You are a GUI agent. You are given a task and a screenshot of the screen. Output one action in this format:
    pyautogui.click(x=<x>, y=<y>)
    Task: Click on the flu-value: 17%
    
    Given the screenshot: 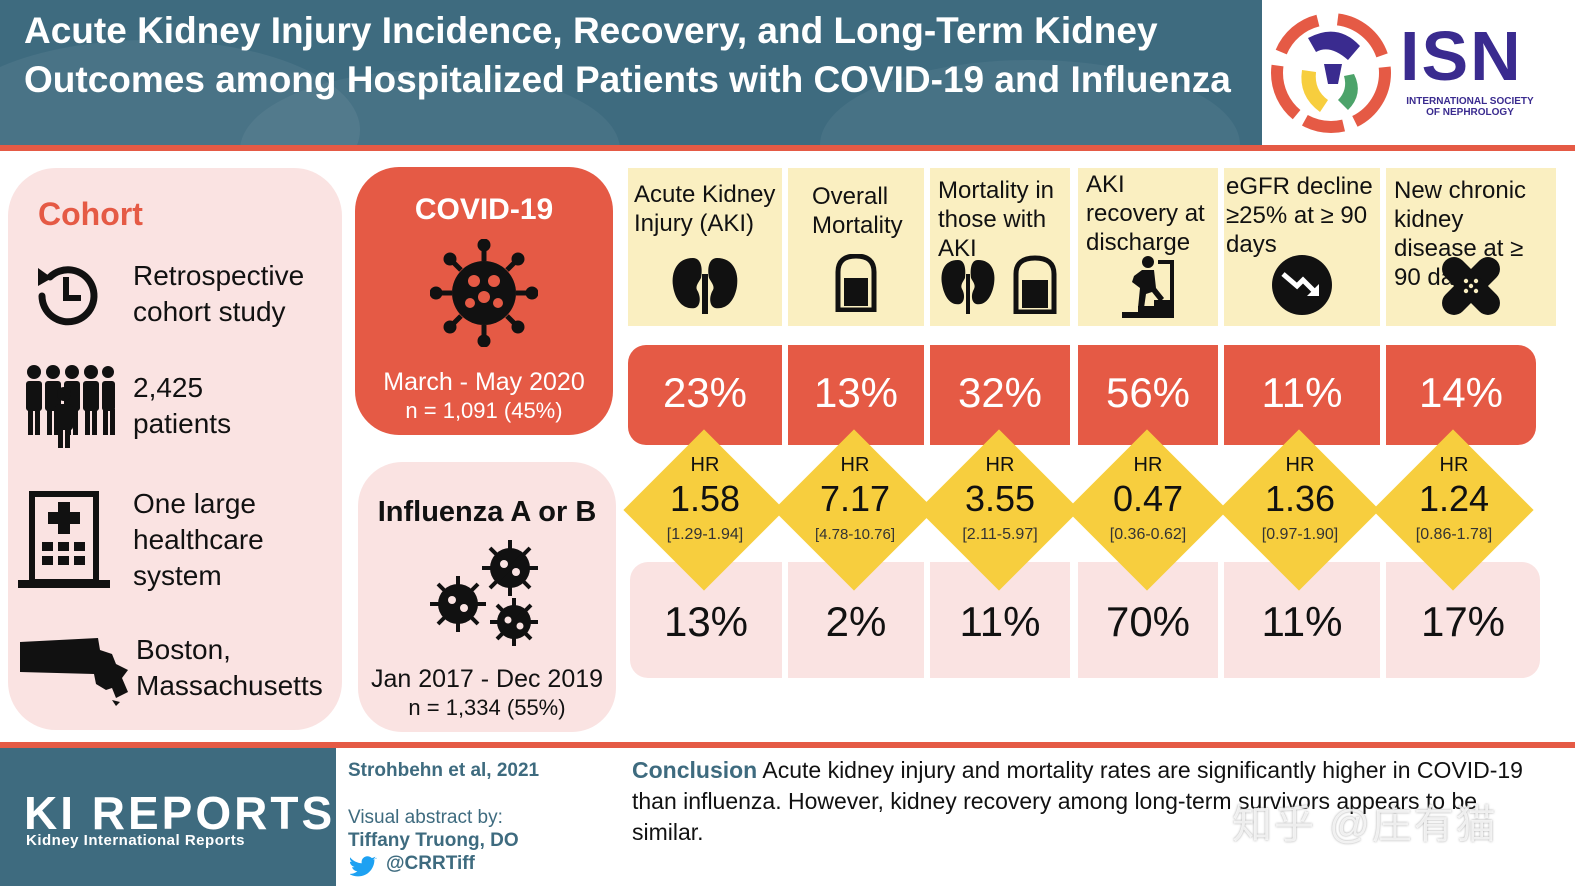 What is the action you would take?
    pyautogui.click(x=1463, y=621)
    